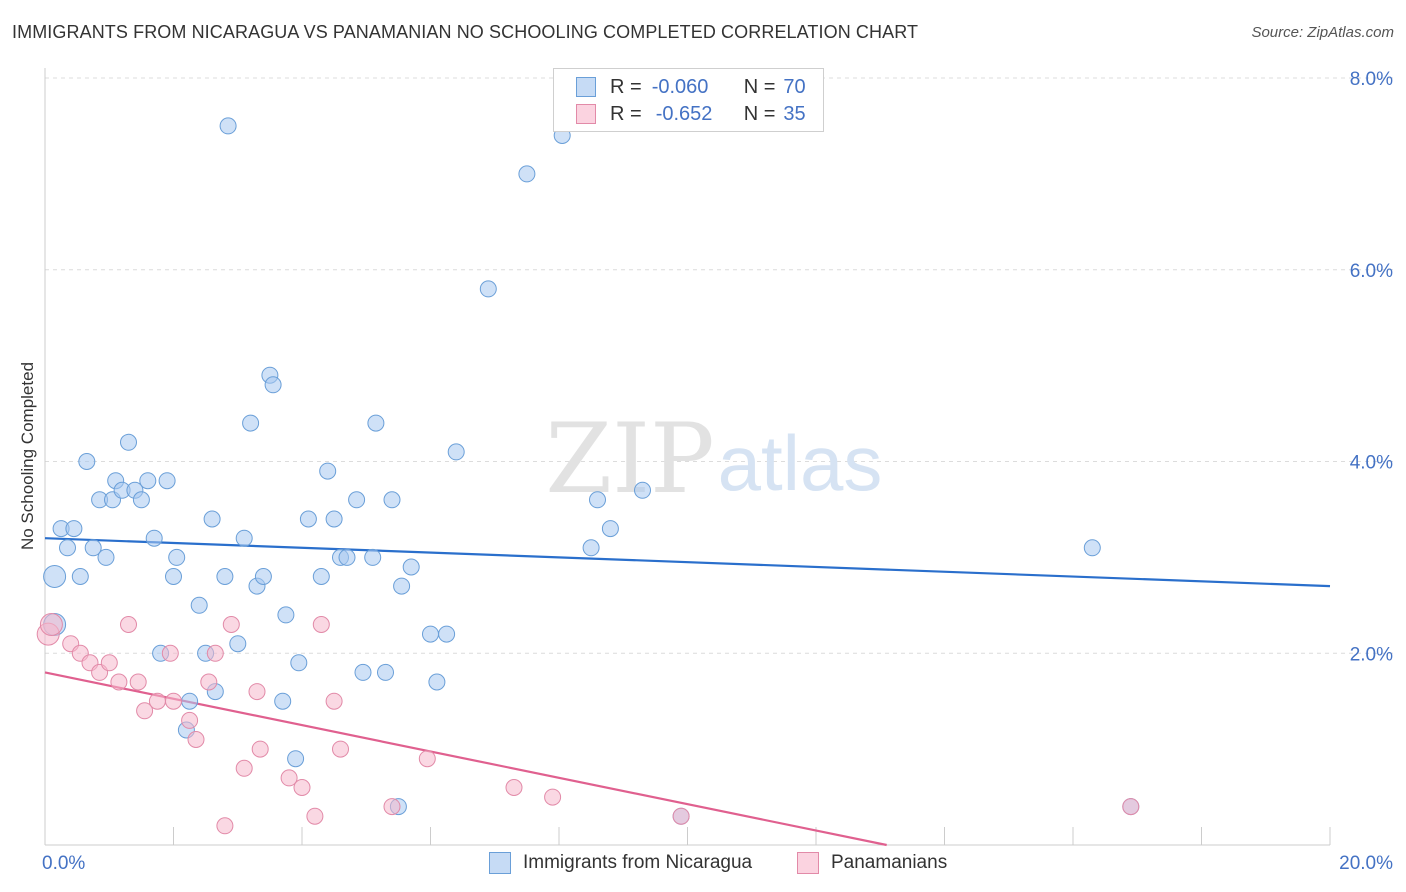 This screenshot has height=892, width=1406. I want to click on legend-row-nicaragua: R = -0.060 N = 70, so click(691, 87).